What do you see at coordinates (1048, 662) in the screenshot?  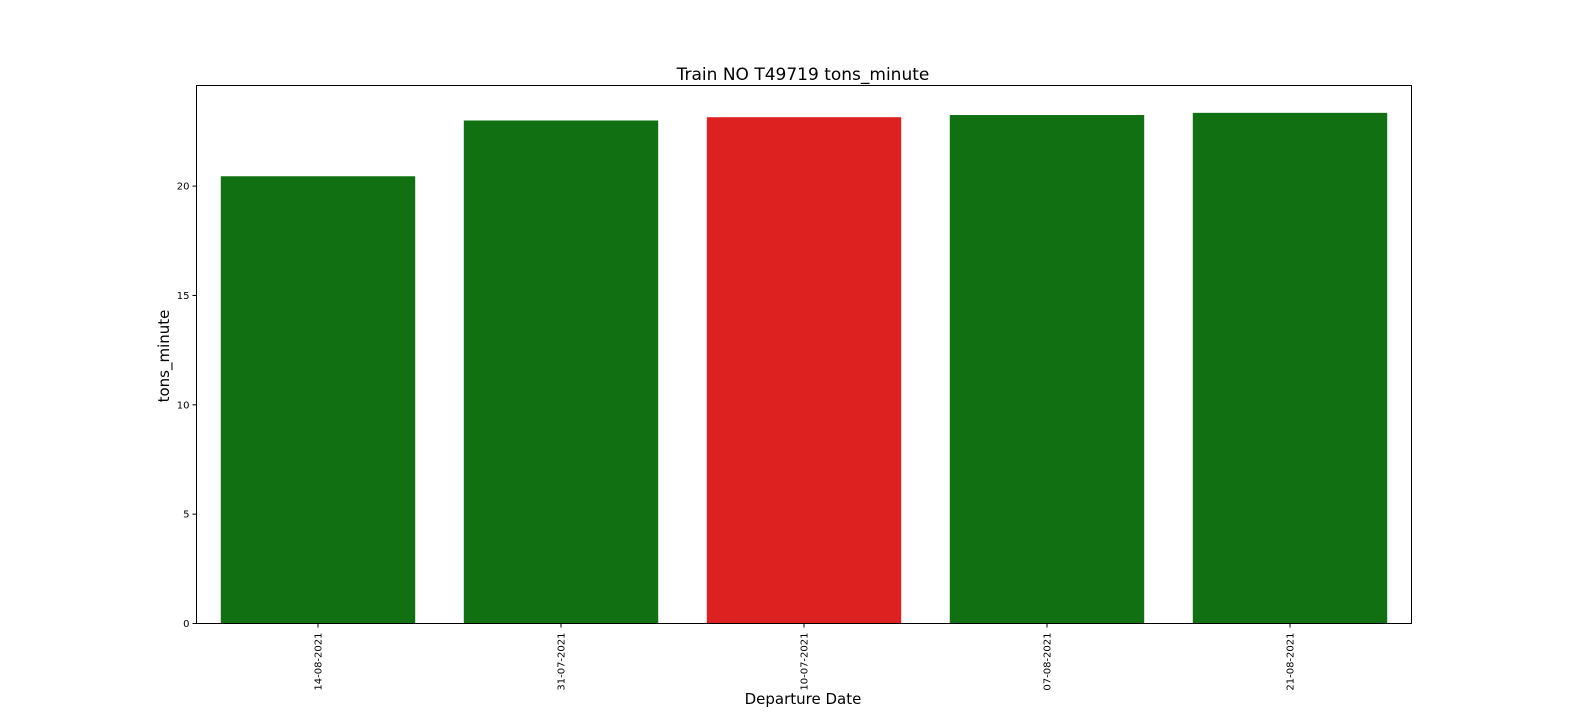 I see `x-tick-label: 07-08-2021` at bounding box center [1048, 662].